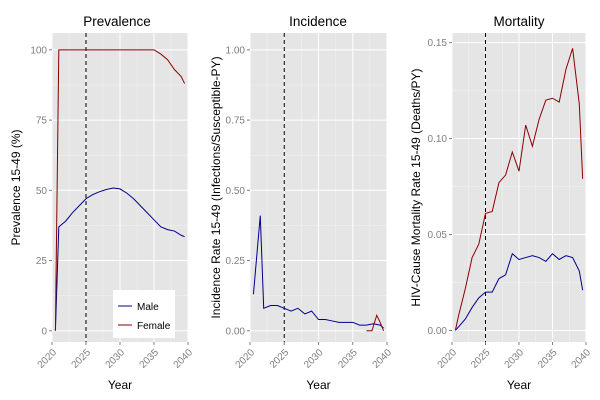  I want to click on y-tick-label: 0.25, so click(236, 261).